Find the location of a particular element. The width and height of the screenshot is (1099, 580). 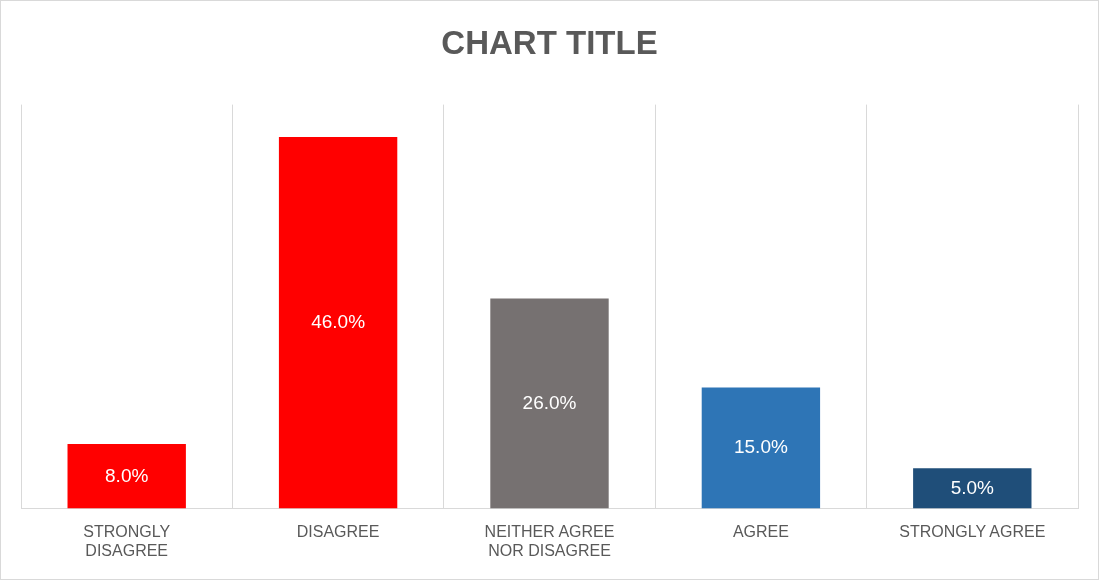

x-tick-label: DISAGREE is located at coordinates (338, 531).